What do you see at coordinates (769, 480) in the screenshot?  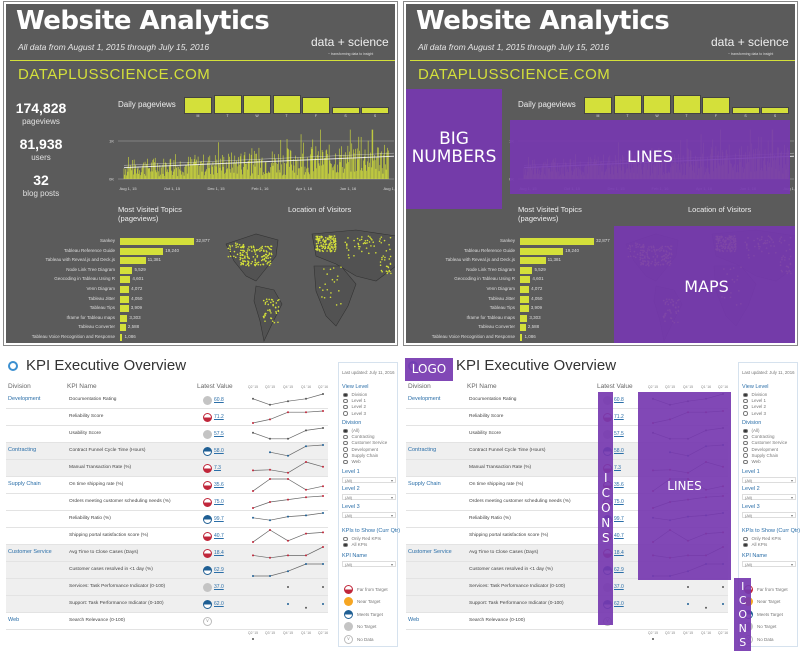 I see `level1-dropdown: (All) ▾` at bounding box center [769, 480].